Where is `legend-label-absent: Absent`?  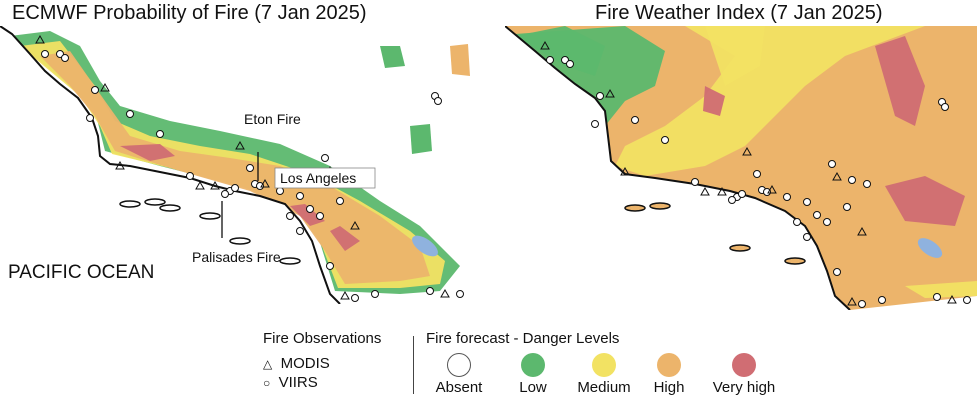
legend-label-absent: Absent is located at coordinates (459, 387).